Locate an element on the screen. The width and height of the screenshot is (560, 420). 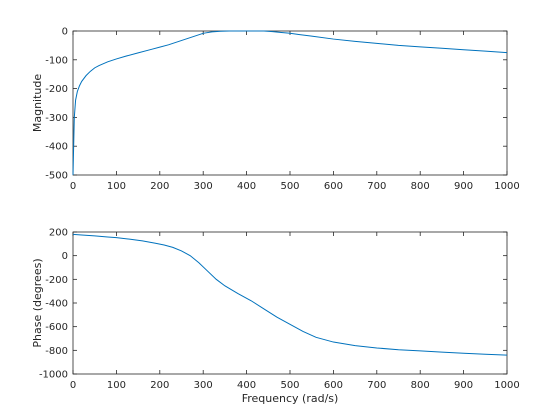
phase-x-tick-label: 200 is located at coordinates (159, 385).